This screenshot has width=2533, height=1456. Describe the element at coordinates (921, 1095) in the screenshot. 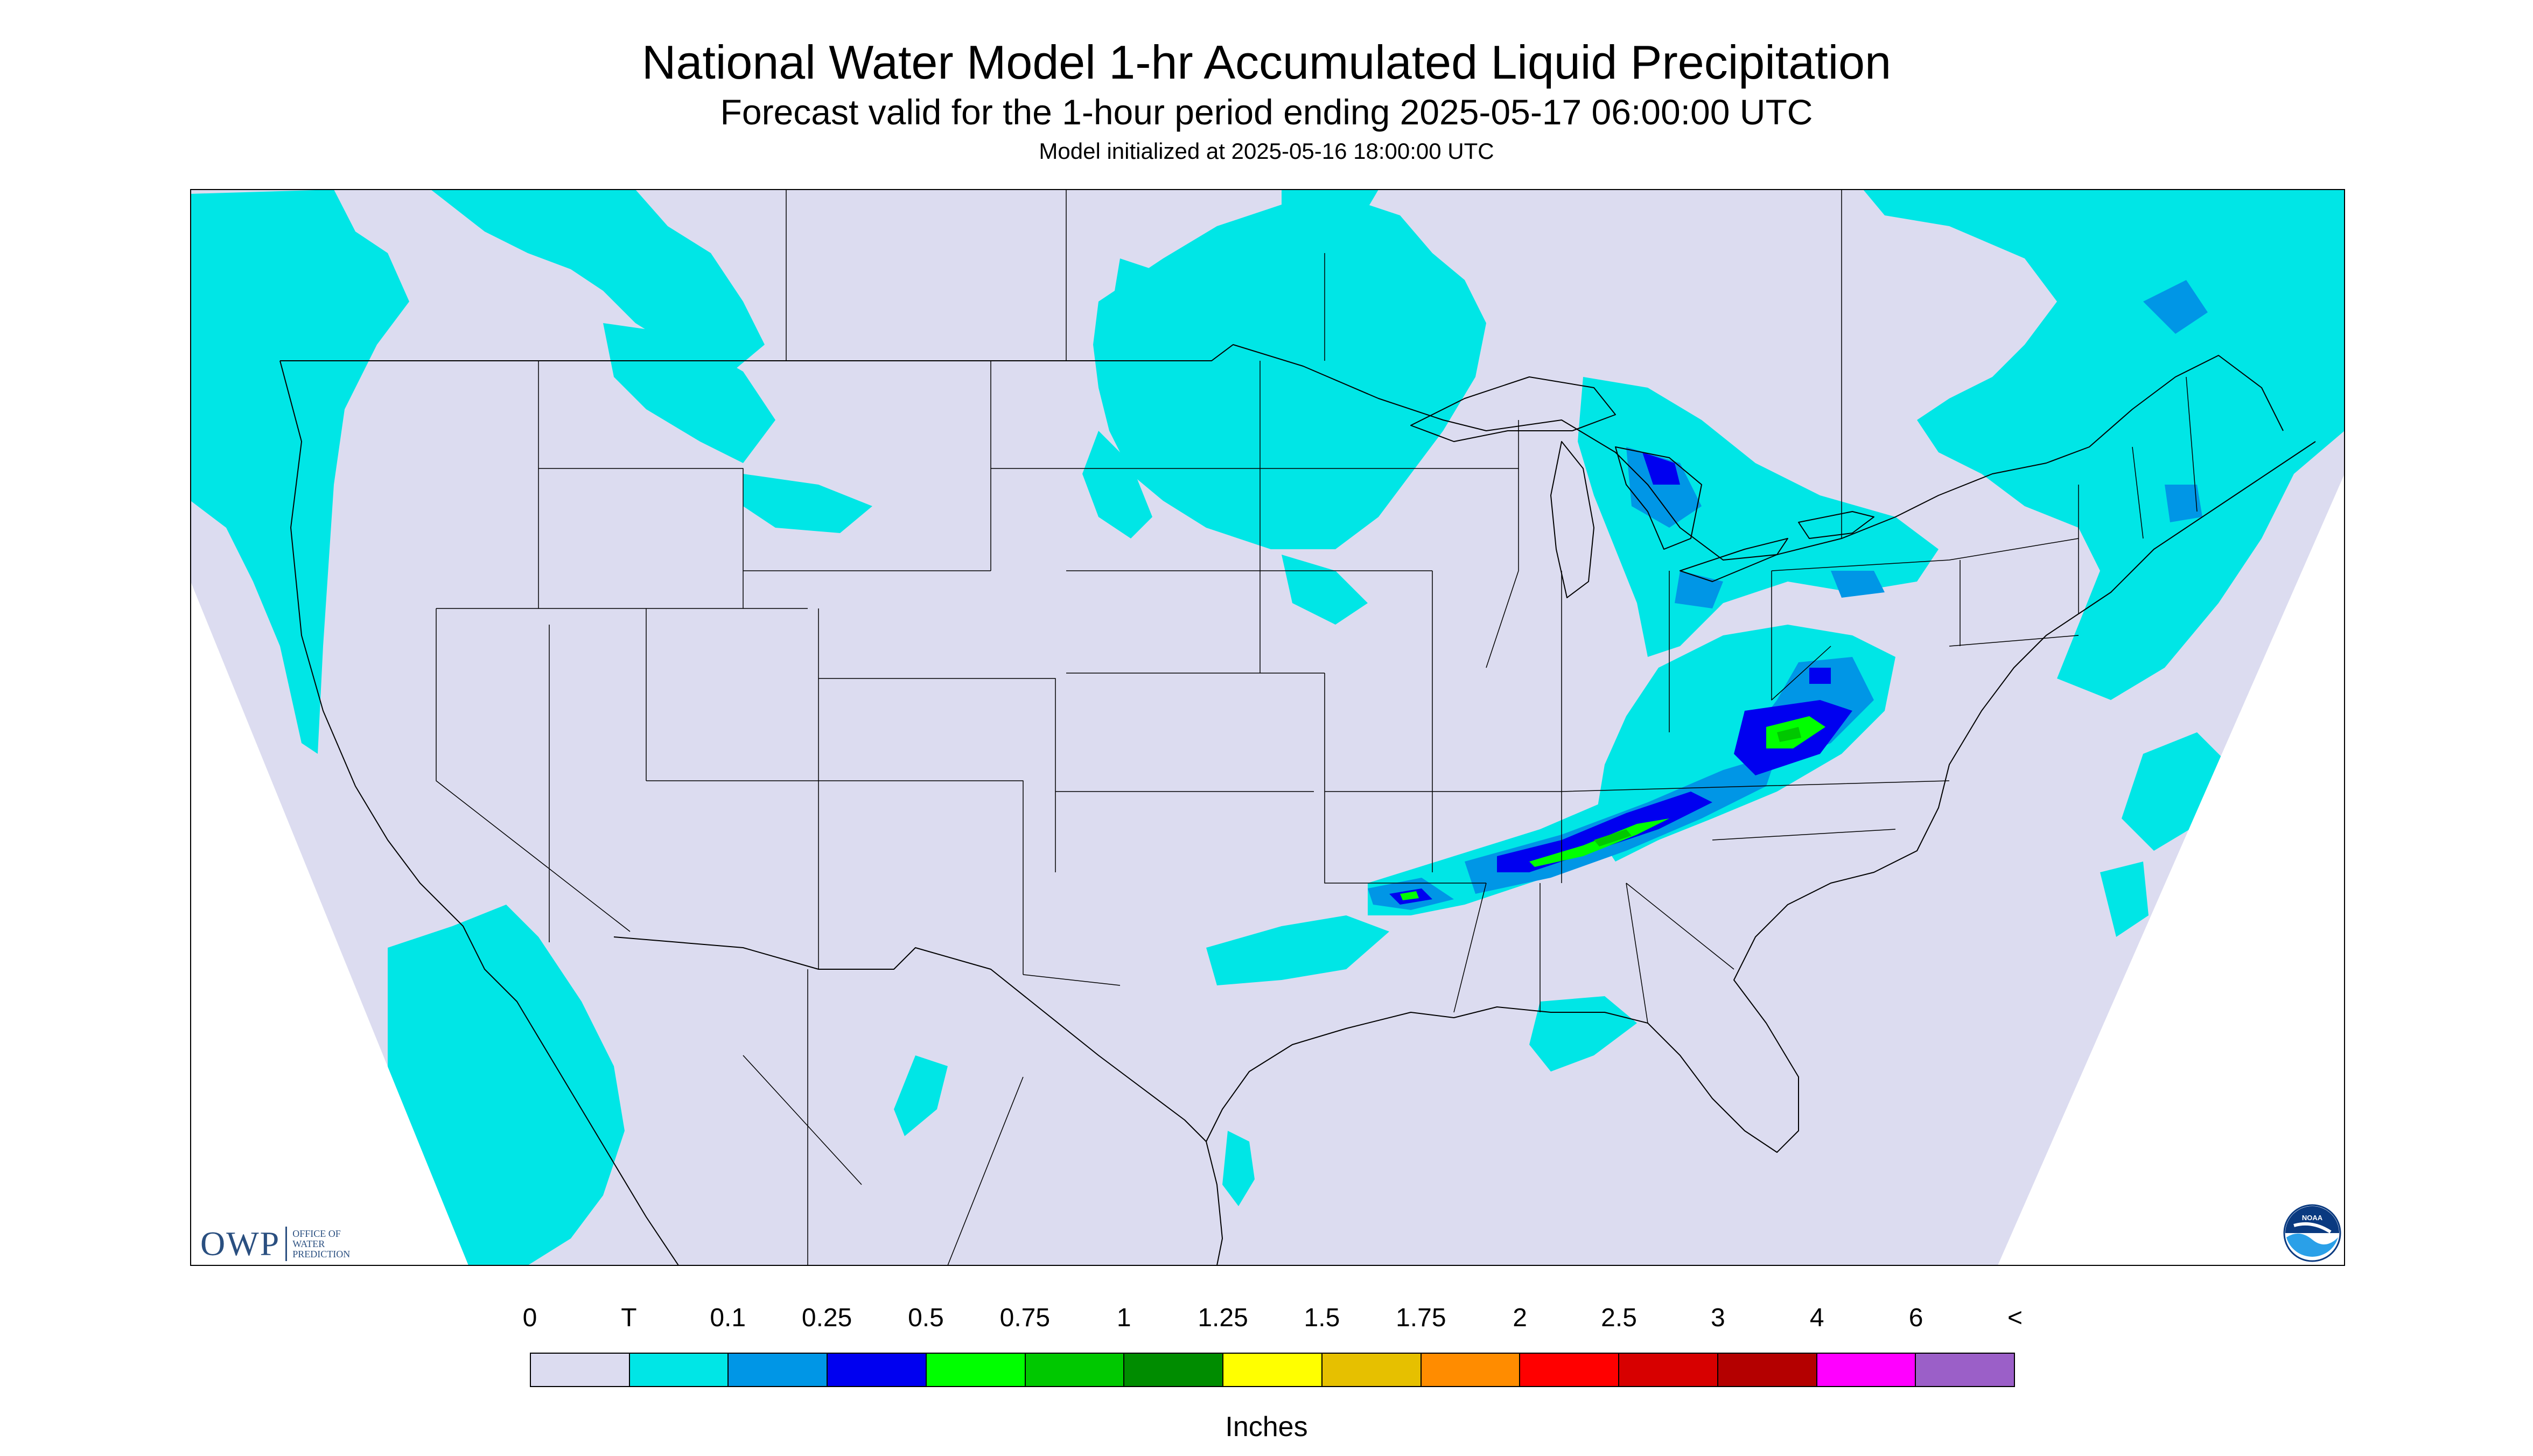

I see `precip-area-sierra-madre` at that location.